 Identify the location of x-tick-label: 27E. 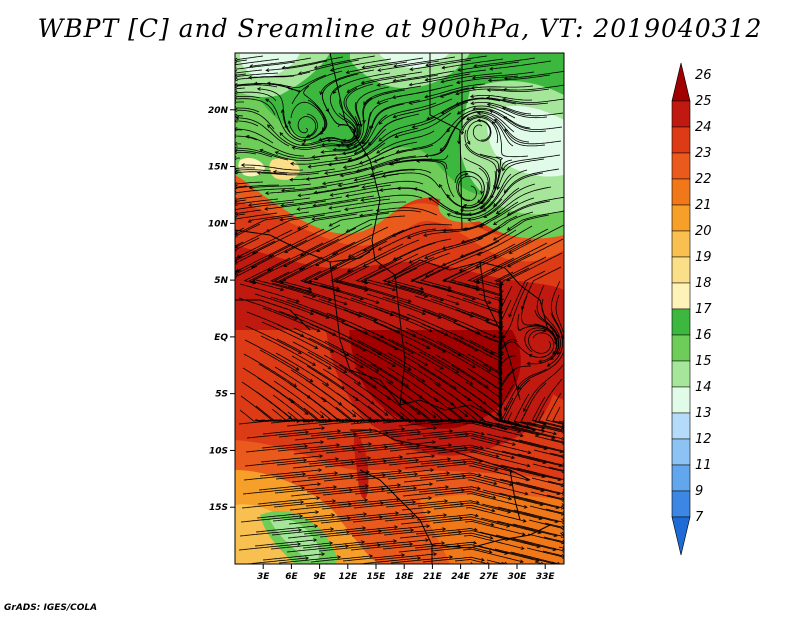
(489, 577).